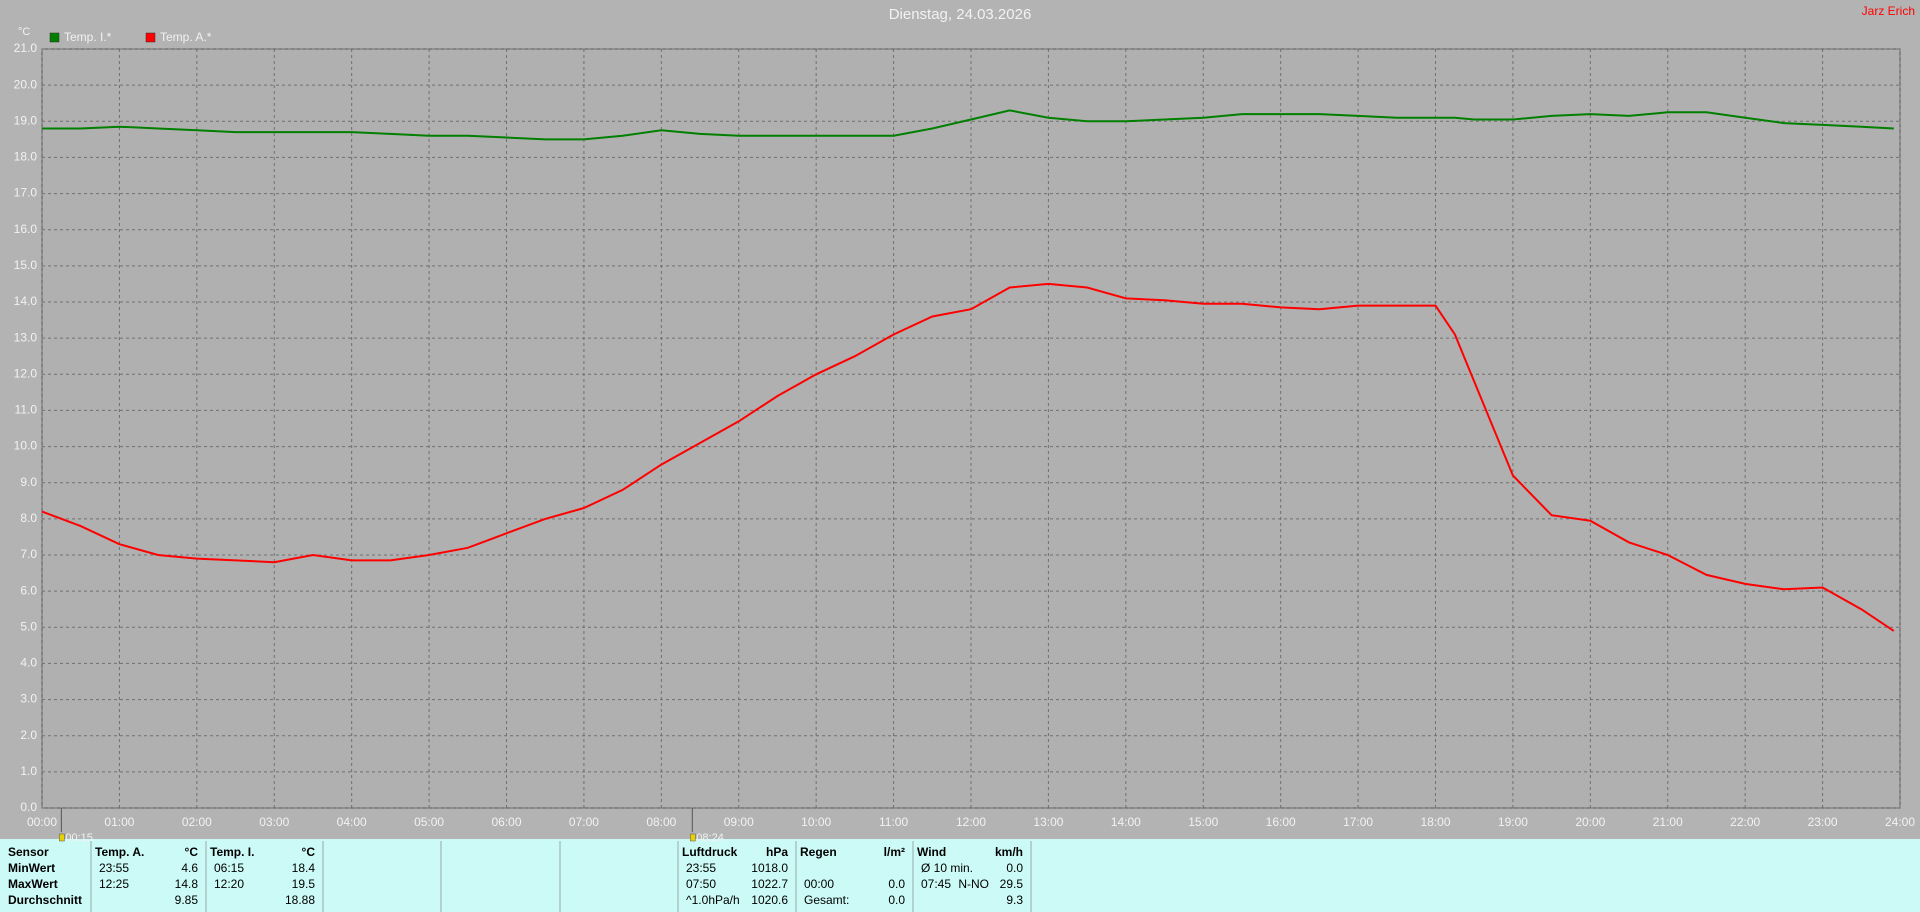 The height and width of the screenshot is (912, 1920). I want to click on x-tick-label: 20:00, so click(1590, 822).